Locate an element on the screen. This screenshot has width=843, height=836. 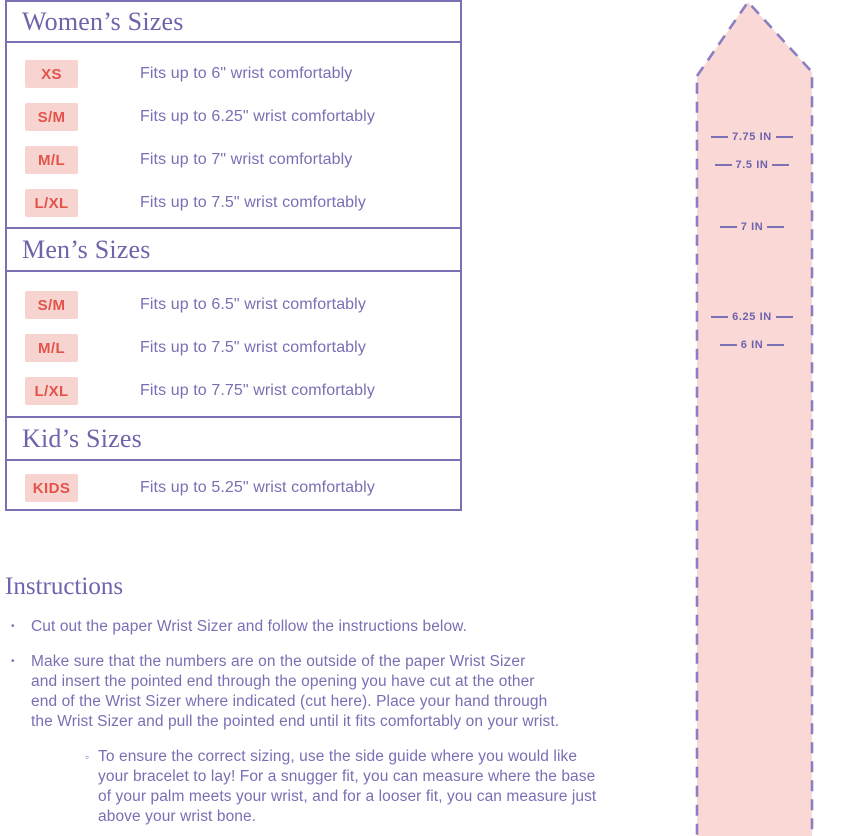
section-header-mens: Men’s Sizes is located at coordinates (233, 250).